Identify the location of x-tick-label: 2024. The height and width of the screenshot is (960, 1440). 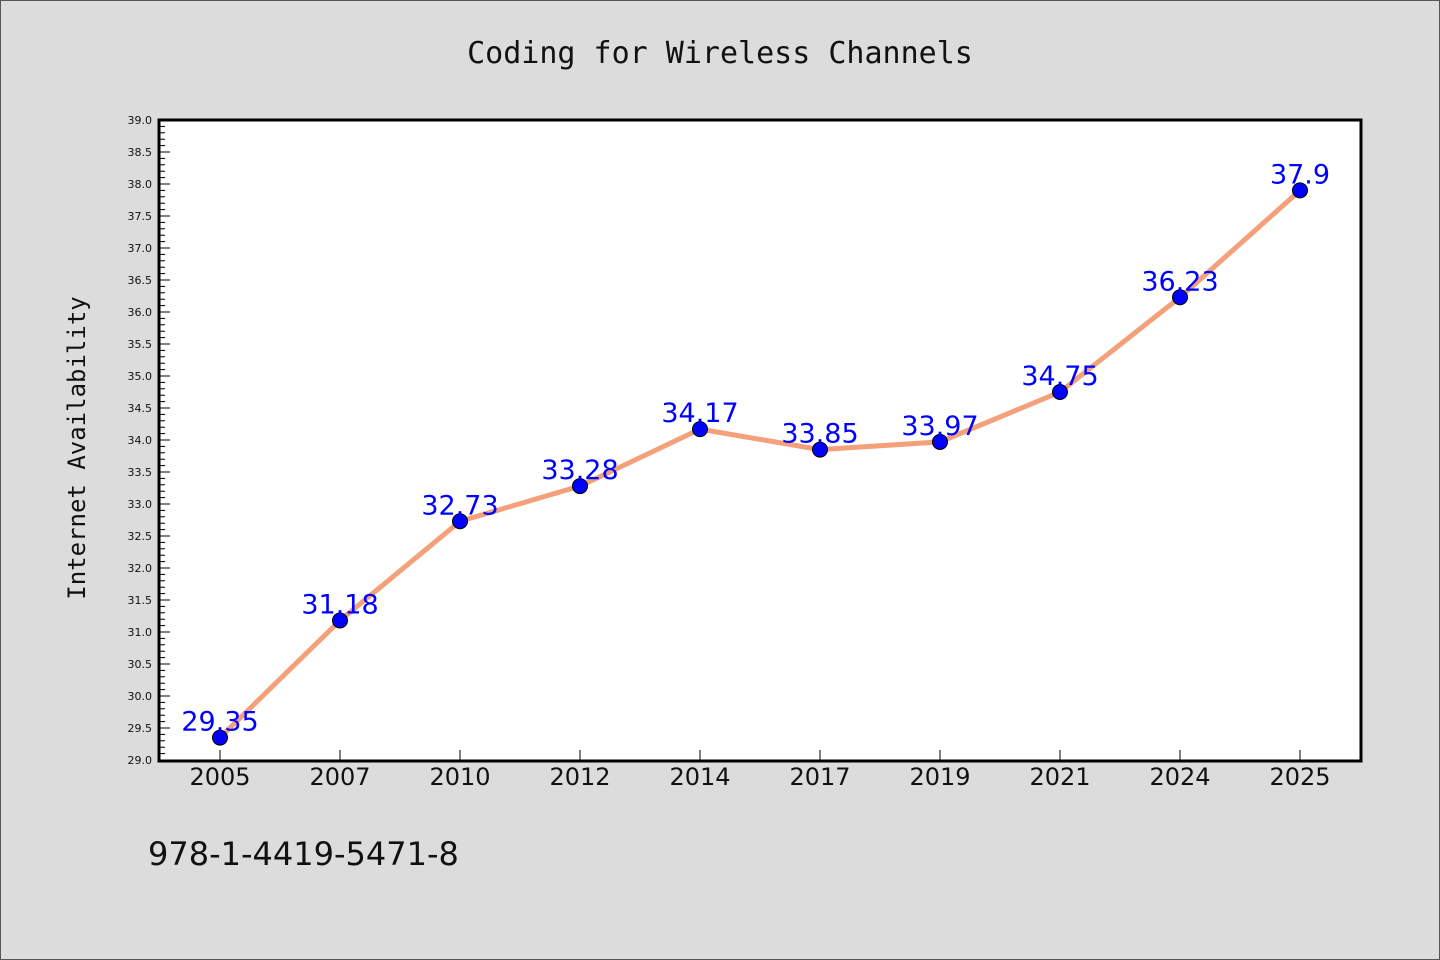
(1179, 777).